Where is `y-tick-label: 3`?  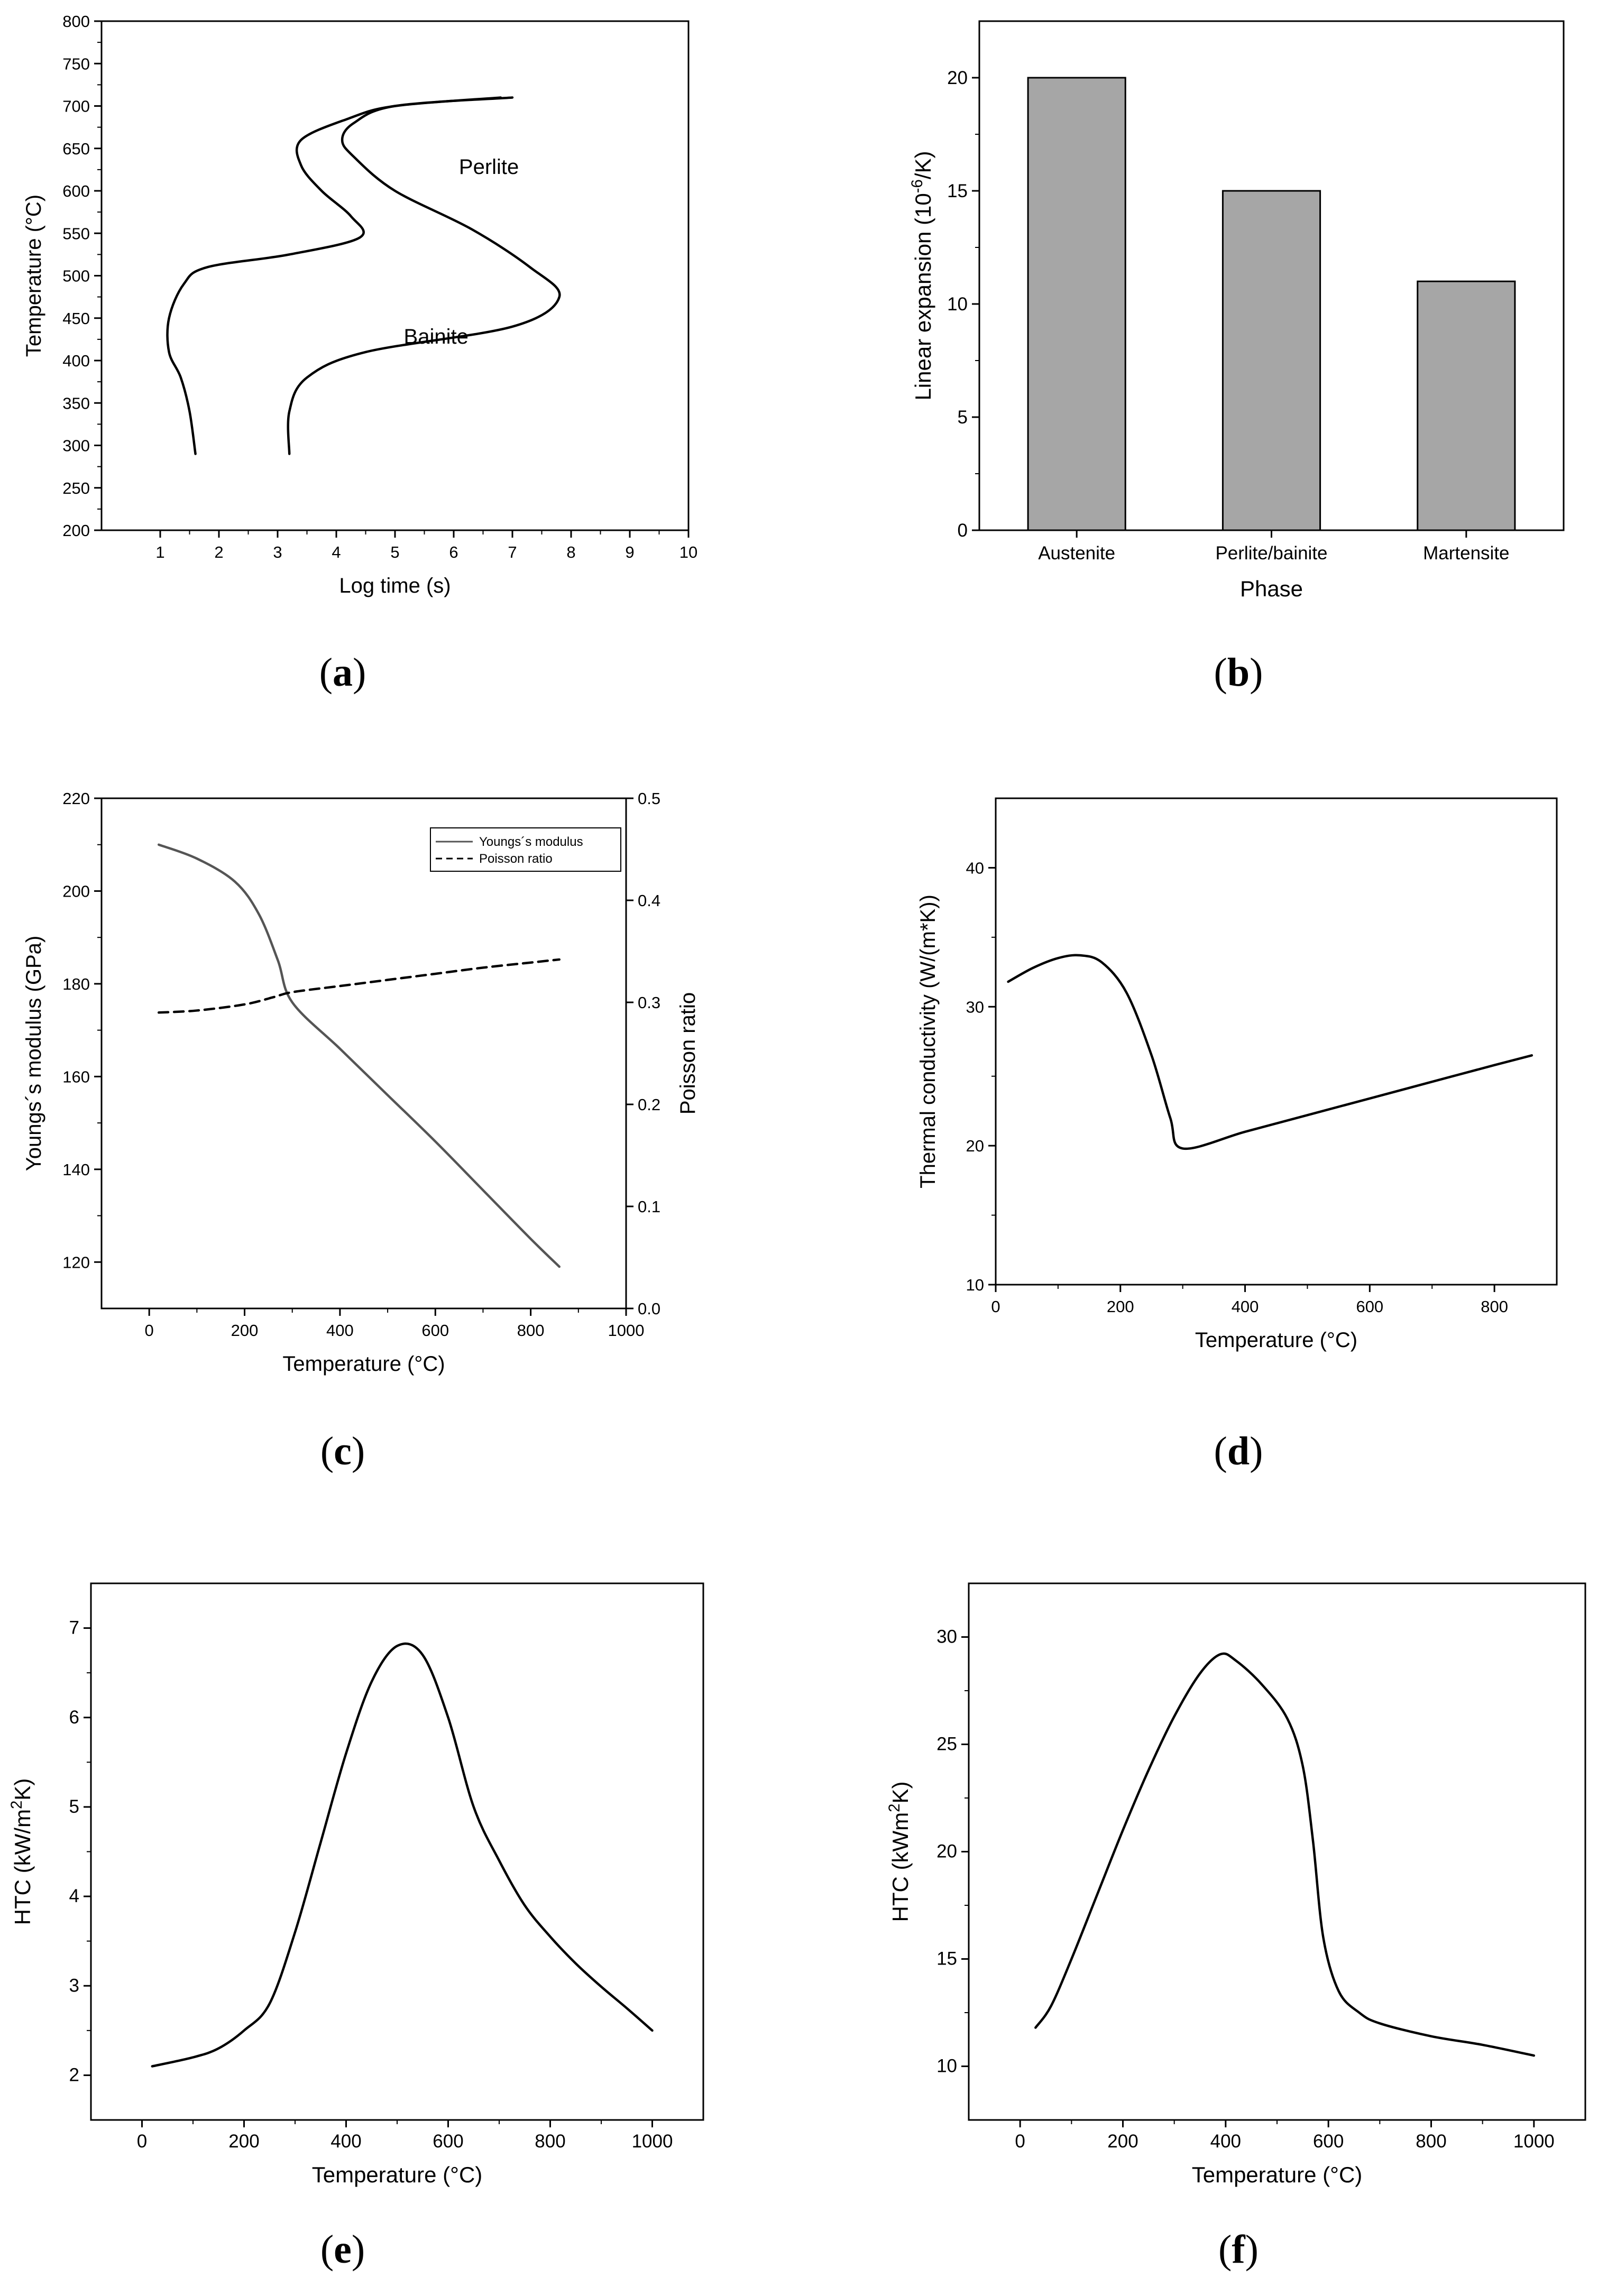
y-tick-label: 3 is located at coordinates (74, 1985).